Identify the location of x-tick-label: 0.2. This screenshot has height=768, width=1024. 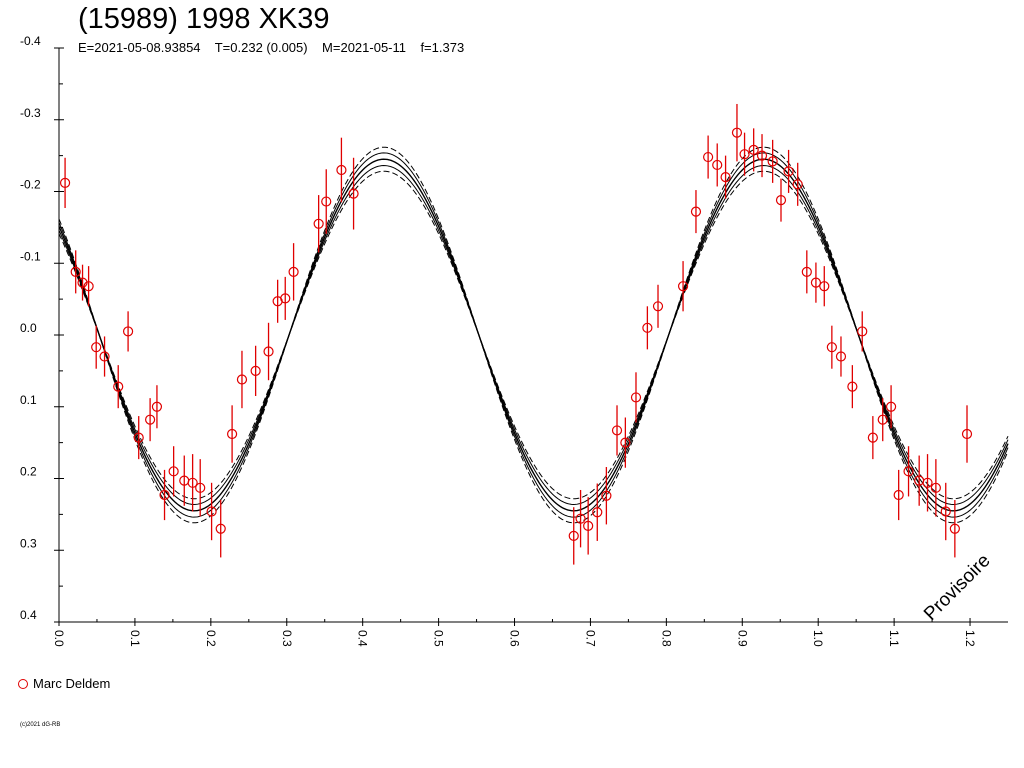
(211, 638).